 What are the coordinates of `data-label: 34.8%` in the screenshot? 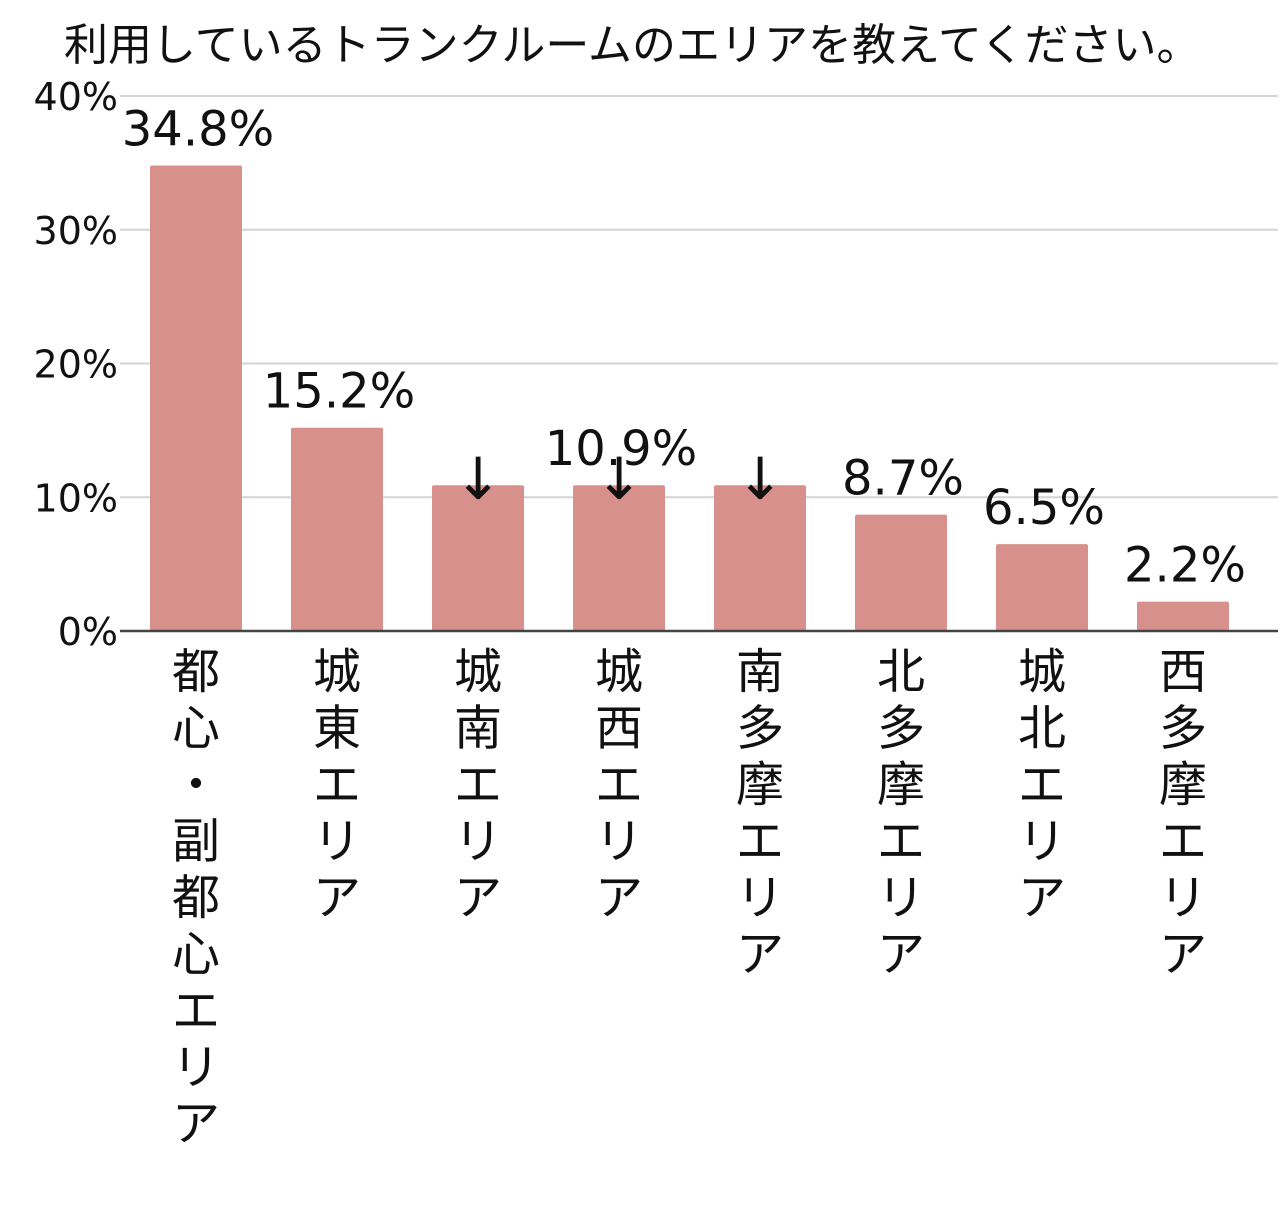 It's located at (198, 130).